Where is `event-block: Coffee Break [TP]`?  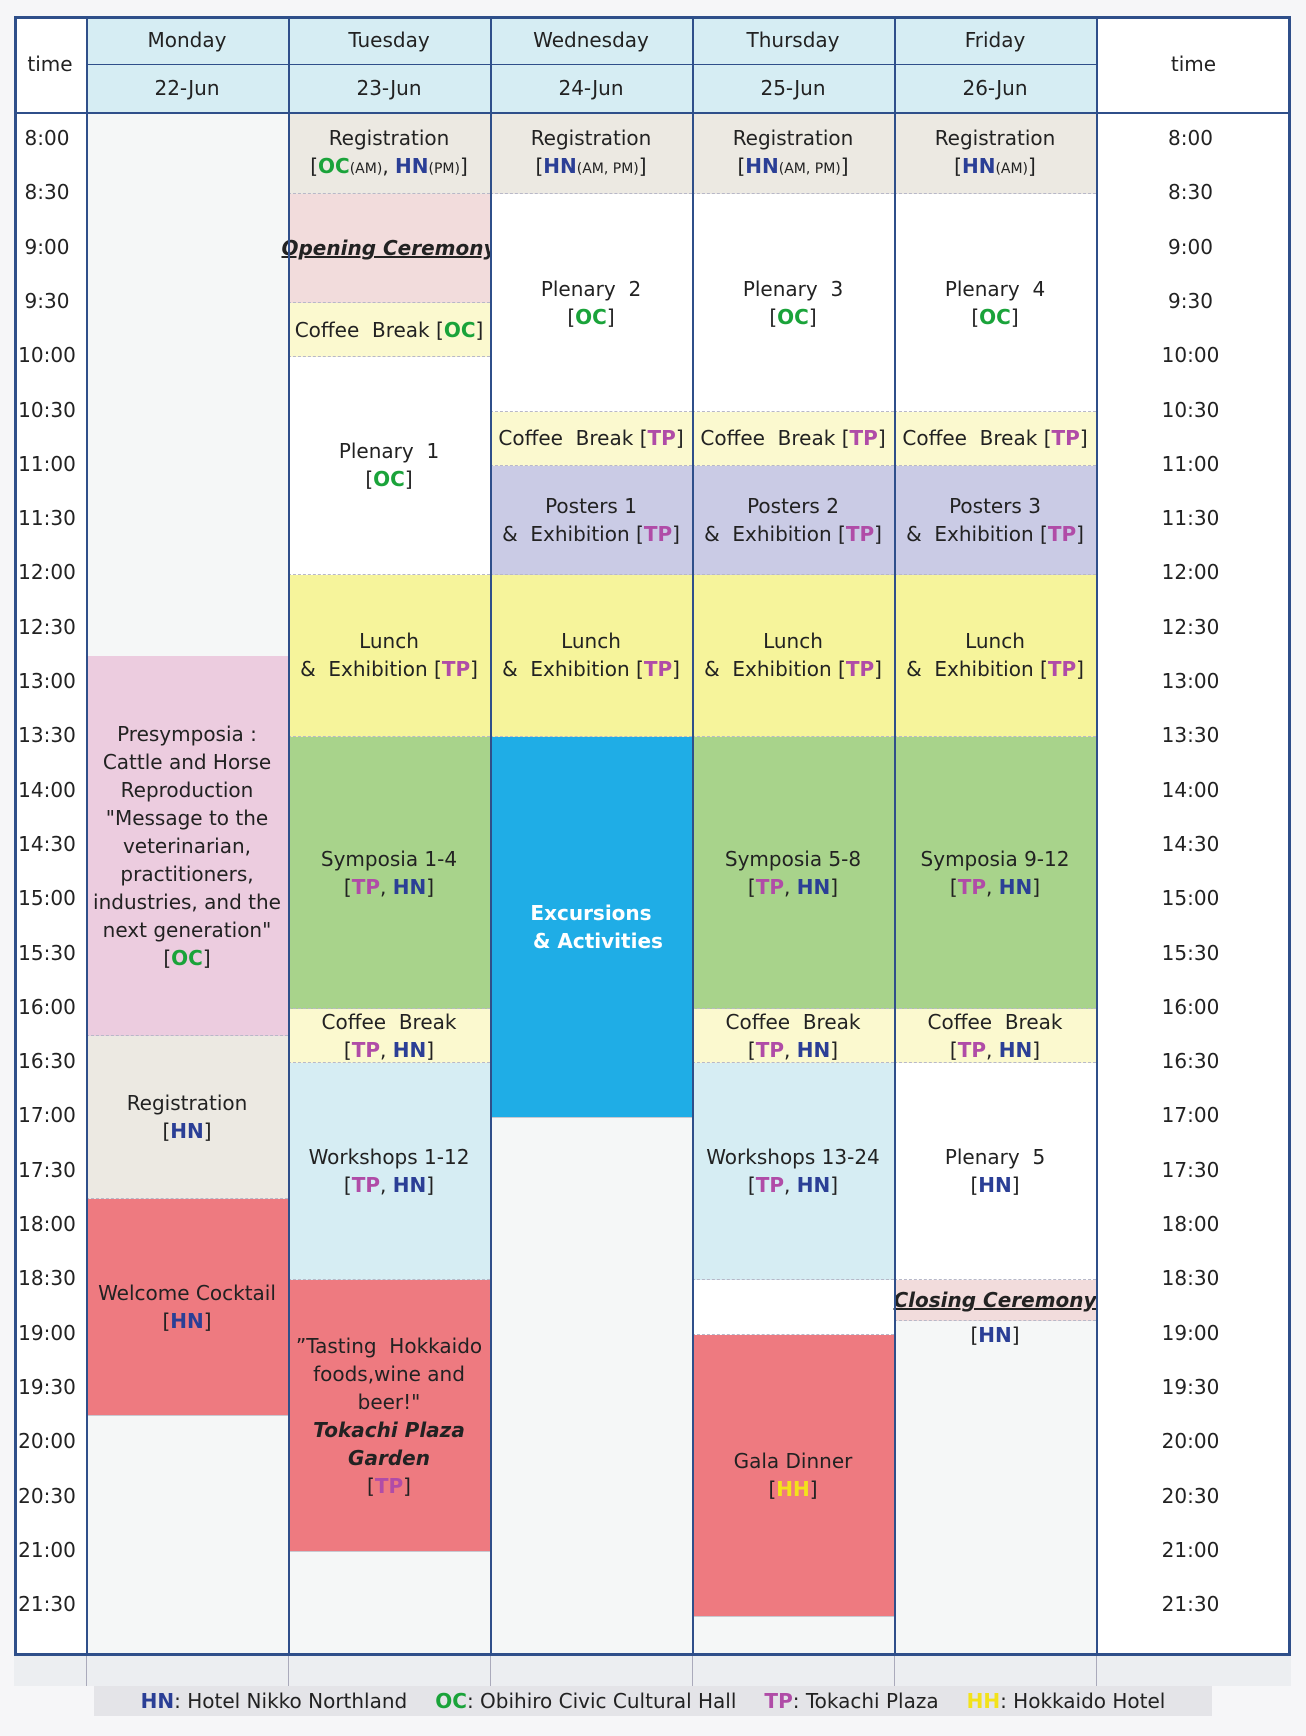
event-block: Coffee Break [TP] is located at coordinates (591, 438).